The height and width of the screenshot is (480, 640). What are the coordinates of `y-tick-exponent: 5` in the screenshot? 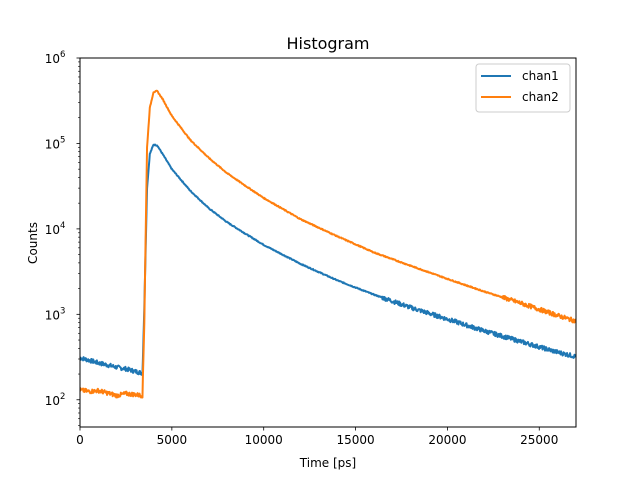 It's located at (62, 140).